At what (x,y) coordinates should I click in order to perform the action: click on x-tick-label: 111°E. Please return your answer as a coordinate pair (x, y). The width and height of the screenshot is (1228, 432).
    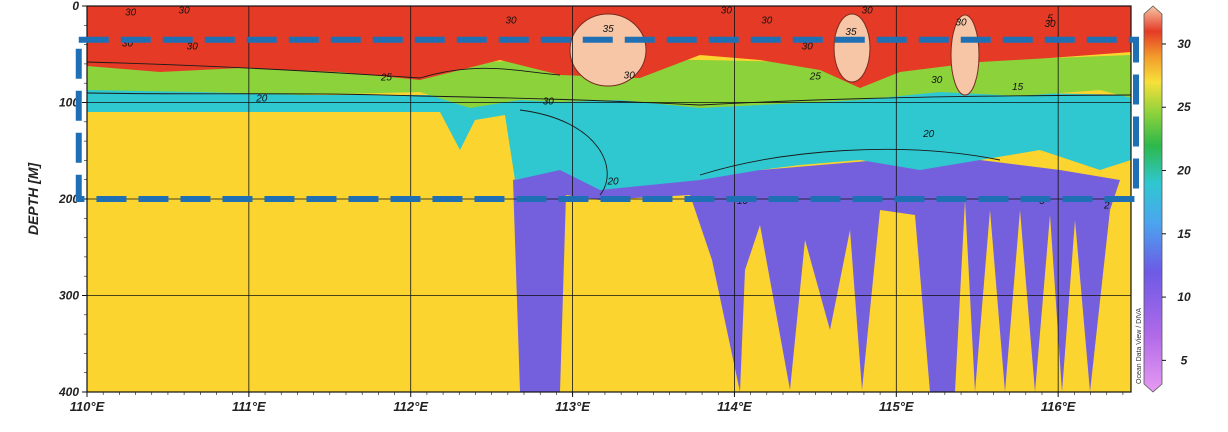
    Looking at the image, I should click on (249, 406).